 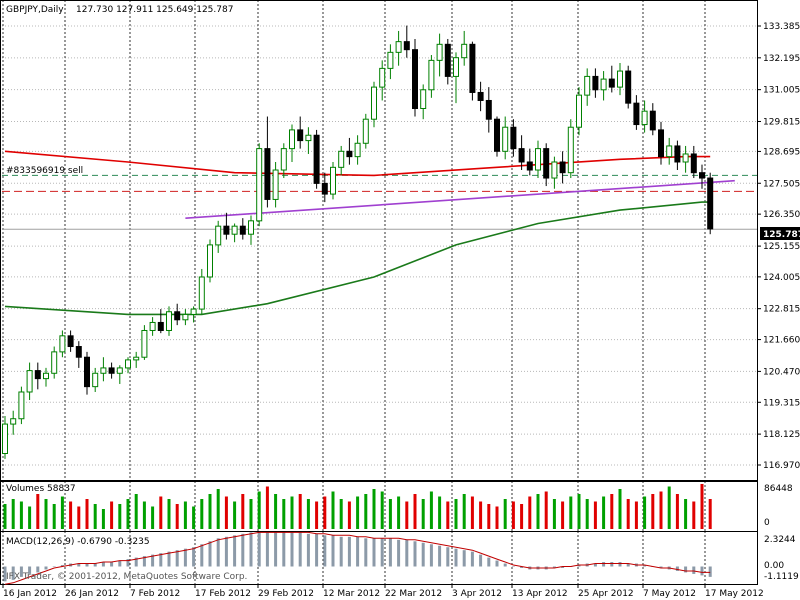 What do you see at coordinates (357, 558) in the screenshot?
I see `macd-signal-line` at bounding box center [357, 558].